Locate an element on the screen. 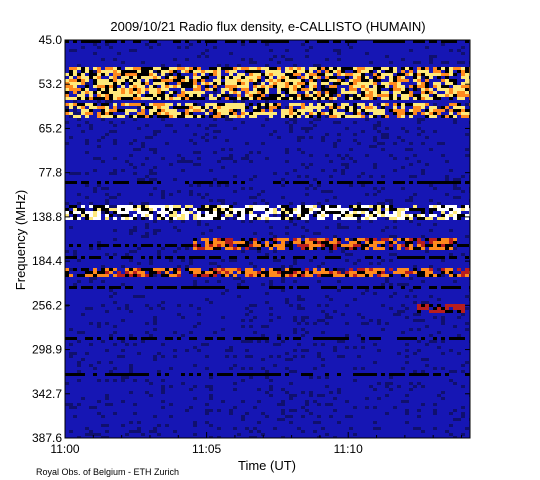 This screenshot has width=540, height=480. y-tick-label: 184.4 is located at coordinates (47, 261).